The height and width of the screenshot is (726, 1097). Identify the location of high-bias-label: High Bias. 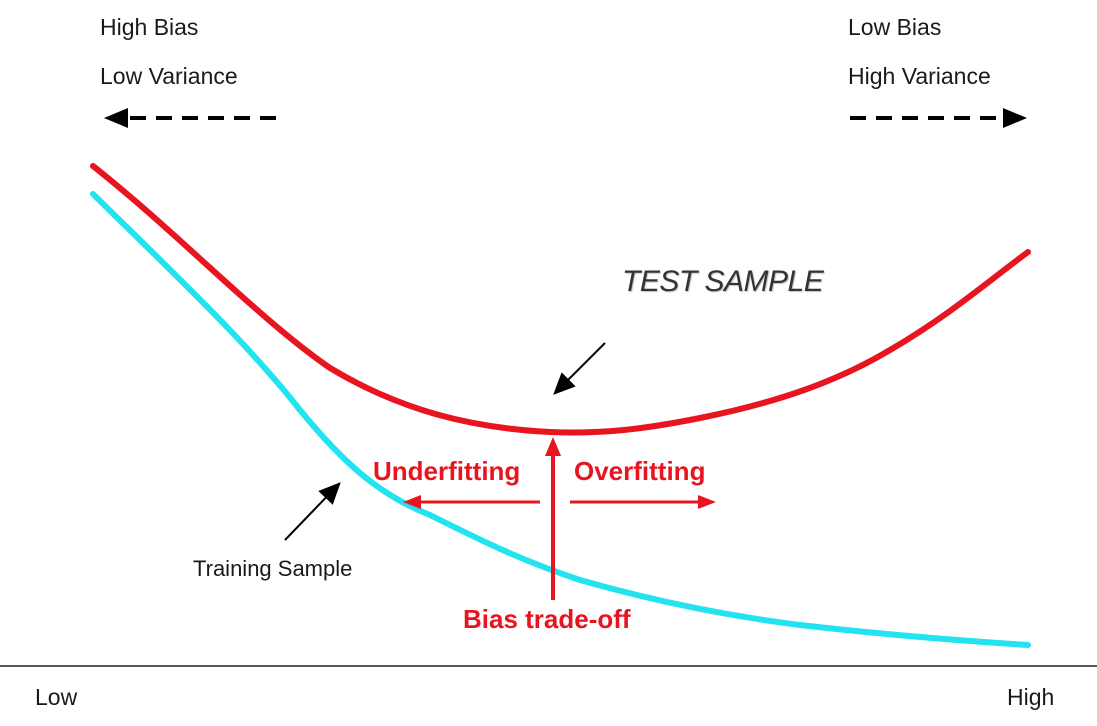
(149, 27).